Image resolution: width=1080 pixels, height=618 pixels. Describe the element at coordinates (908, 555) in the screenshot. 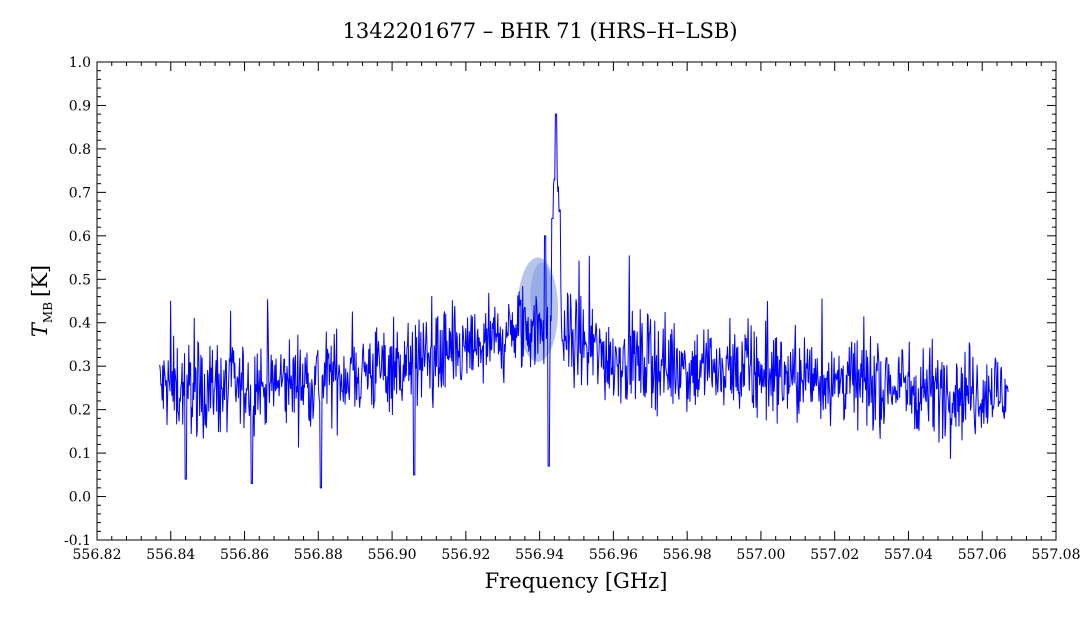

I see `x-tick-label: 557.04` at that location.